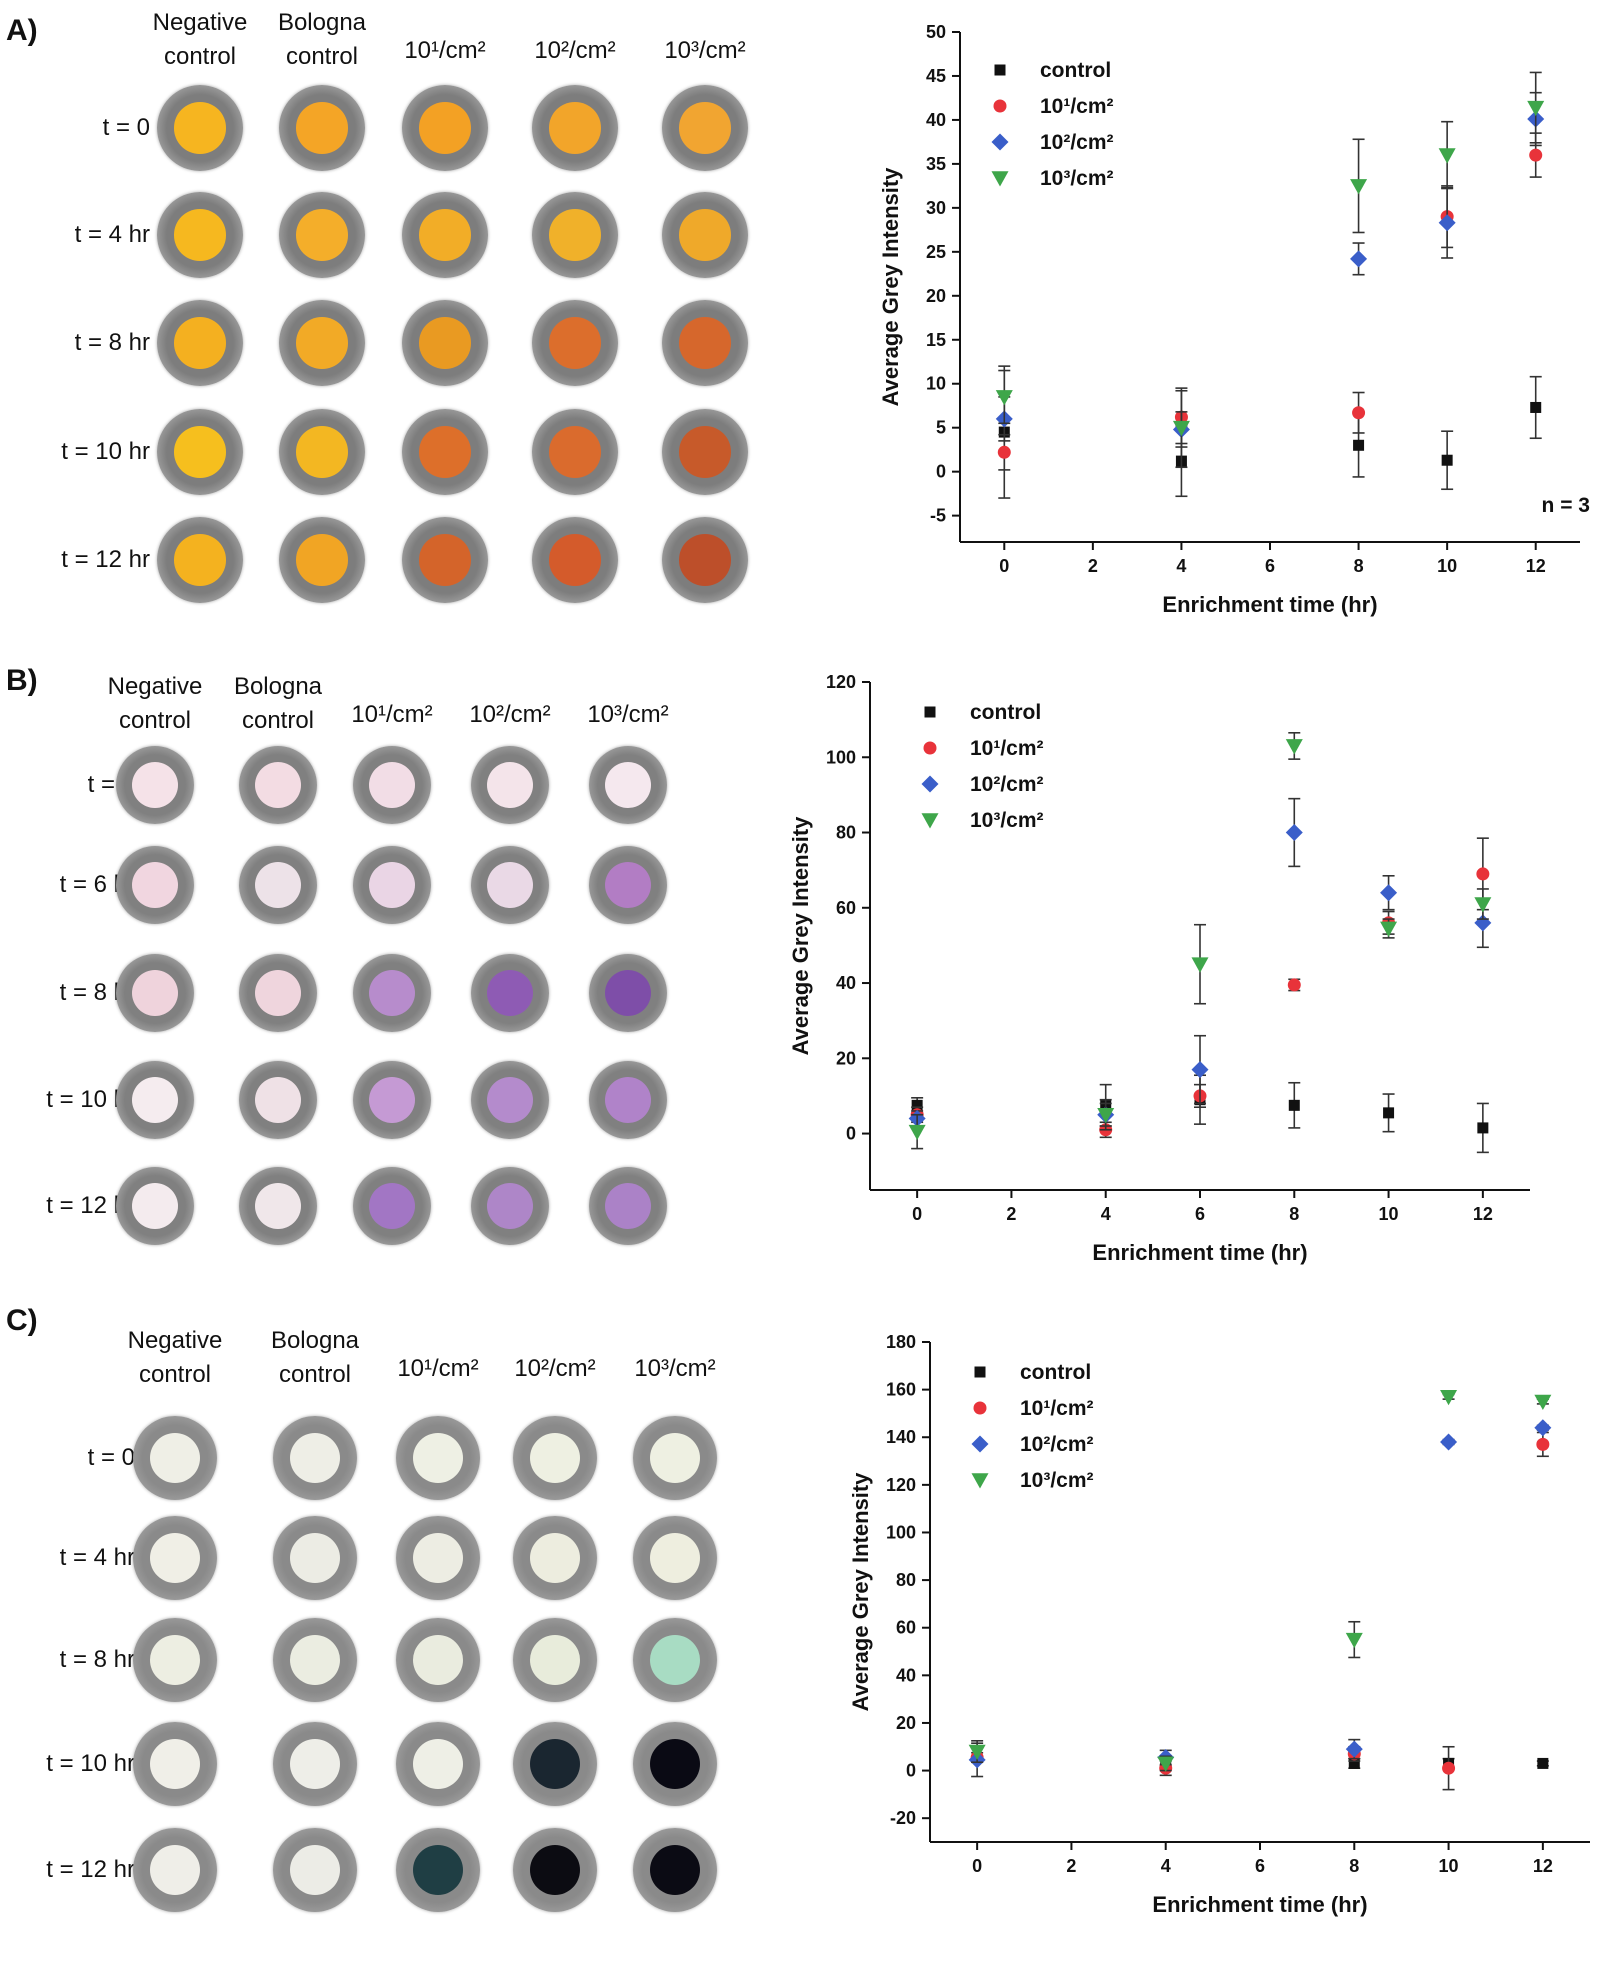  Describe the element at coordinates (846, 1058) in the screenshot. I see `y-tick-label: 20` at that location.